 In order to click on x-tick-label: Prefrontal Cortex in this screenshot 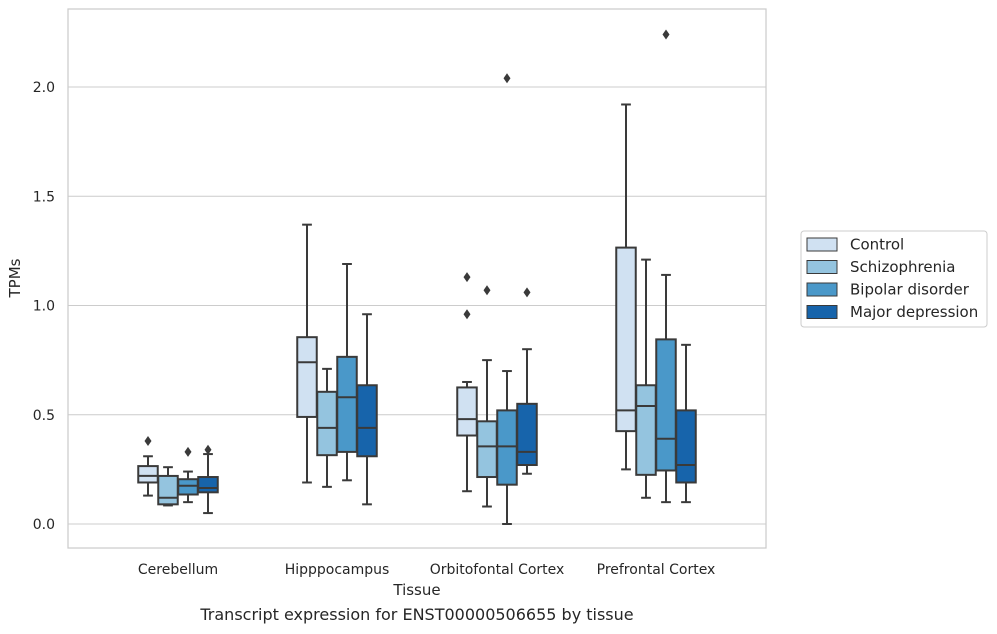, I will do `click(656, 570)`.